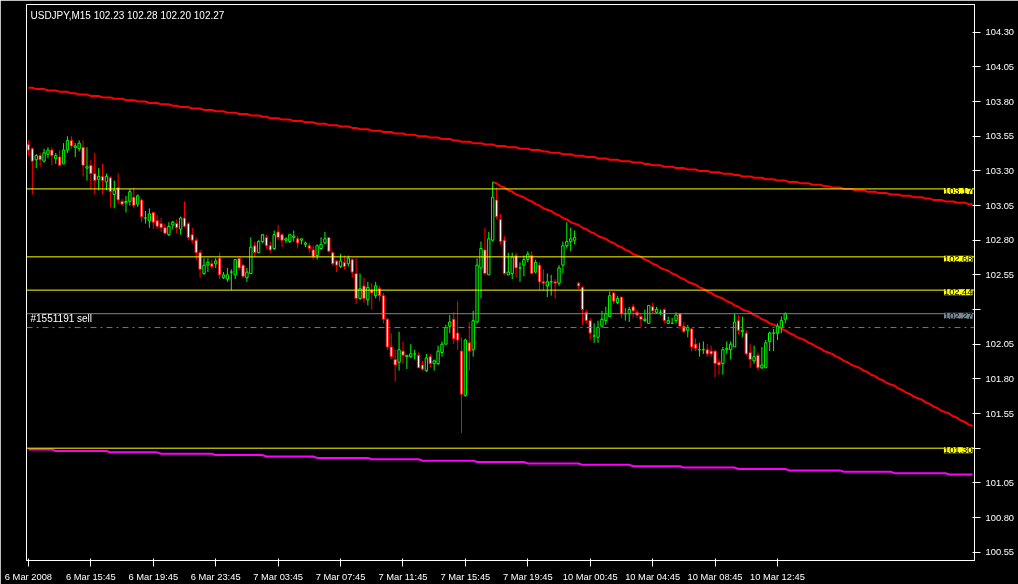  Describe the element at coordinates (1000, 101) in the screenshot. I see `y-tick-label: 103.80` at that location.